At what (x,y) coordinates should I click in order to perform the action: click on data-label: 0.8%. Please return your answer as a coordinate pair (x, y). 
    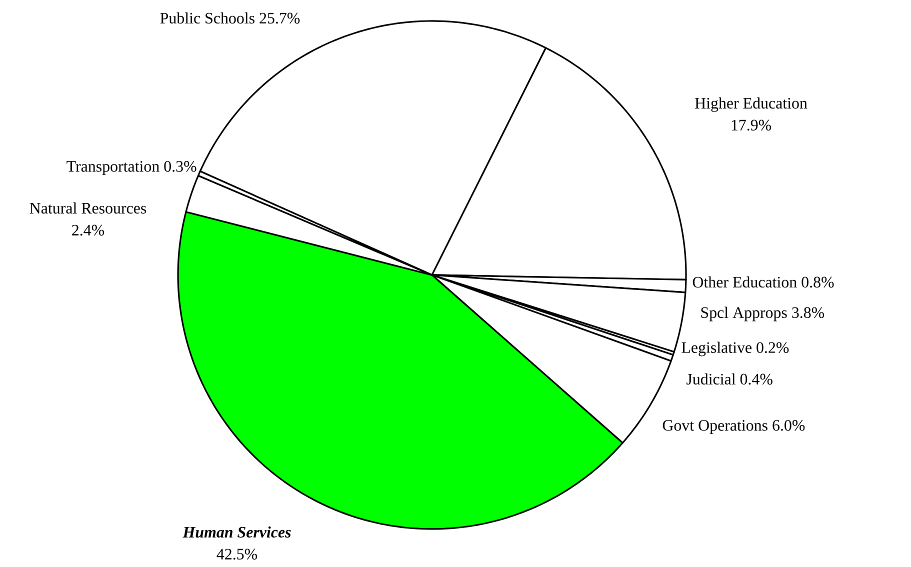
    Looking at the image, I should click on (818, 282).